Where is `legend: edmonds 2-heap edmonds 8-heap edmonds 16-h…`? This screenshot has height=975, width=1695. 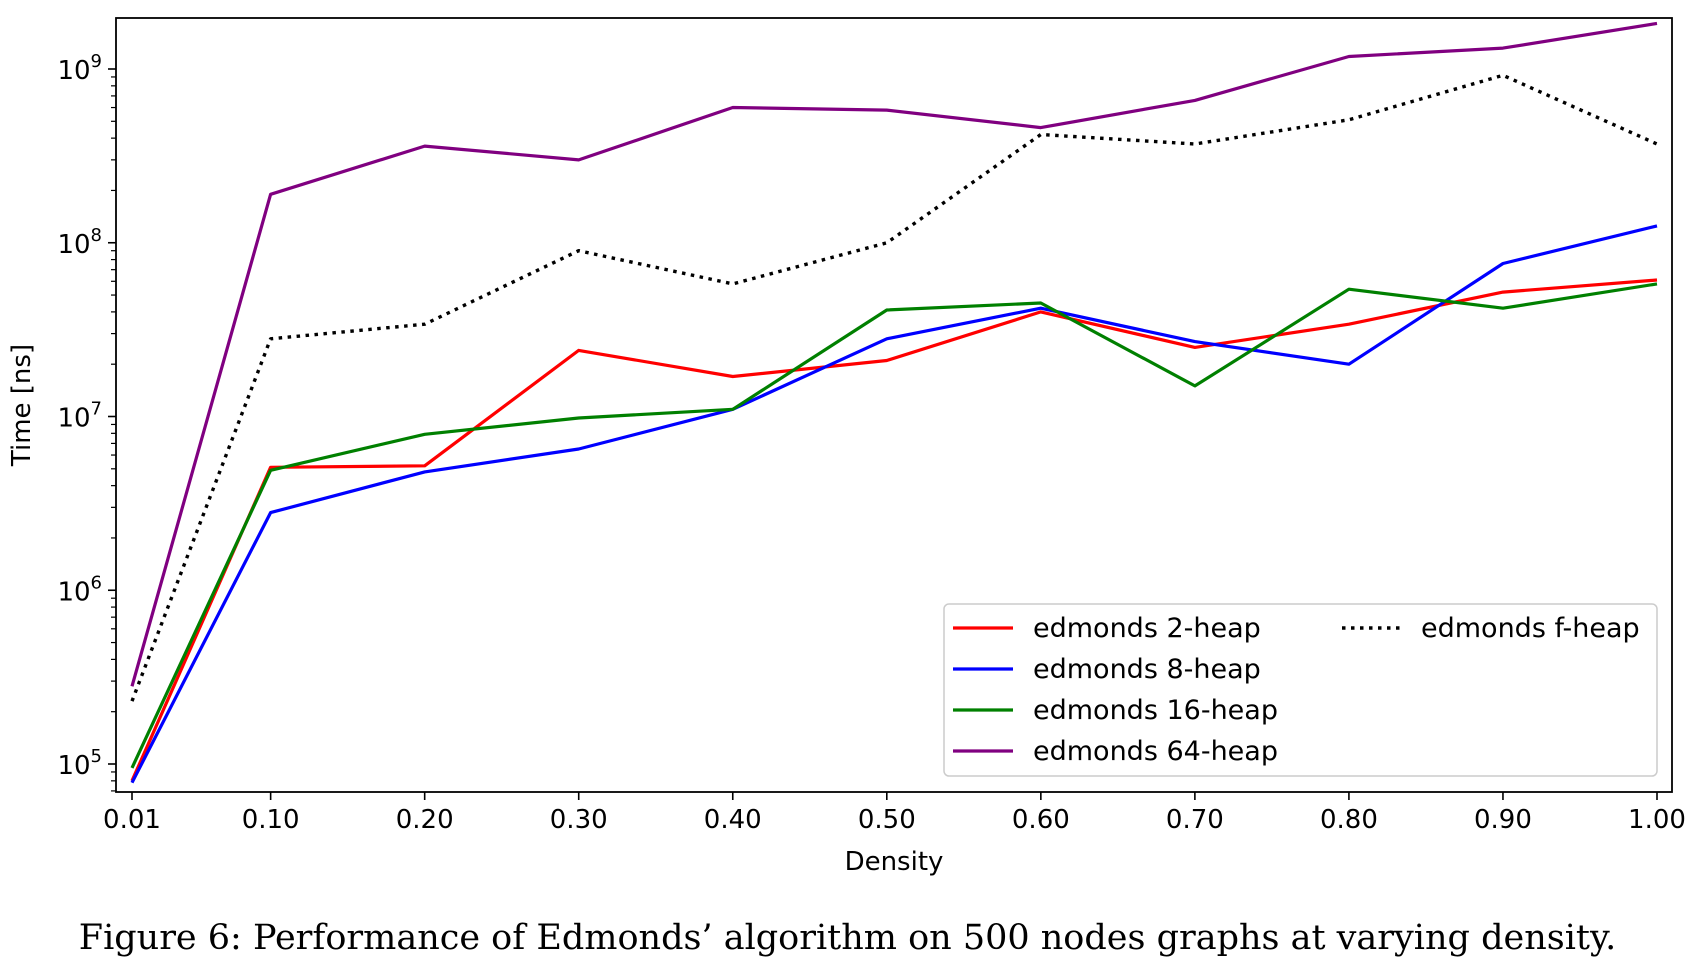 legend: edmonds 2-heap edmonds 8-heap edmonds 16-h… is located at coordinates (1300, 690).